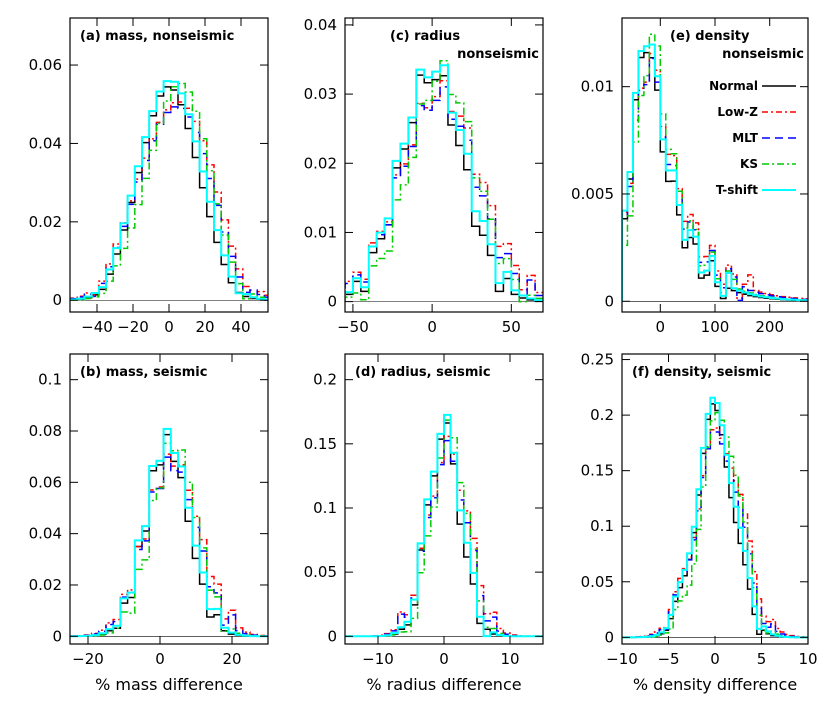 The width and height of the screenshot is (830, 705). I want to click on x-tick-label: 100, so click(715, 327).